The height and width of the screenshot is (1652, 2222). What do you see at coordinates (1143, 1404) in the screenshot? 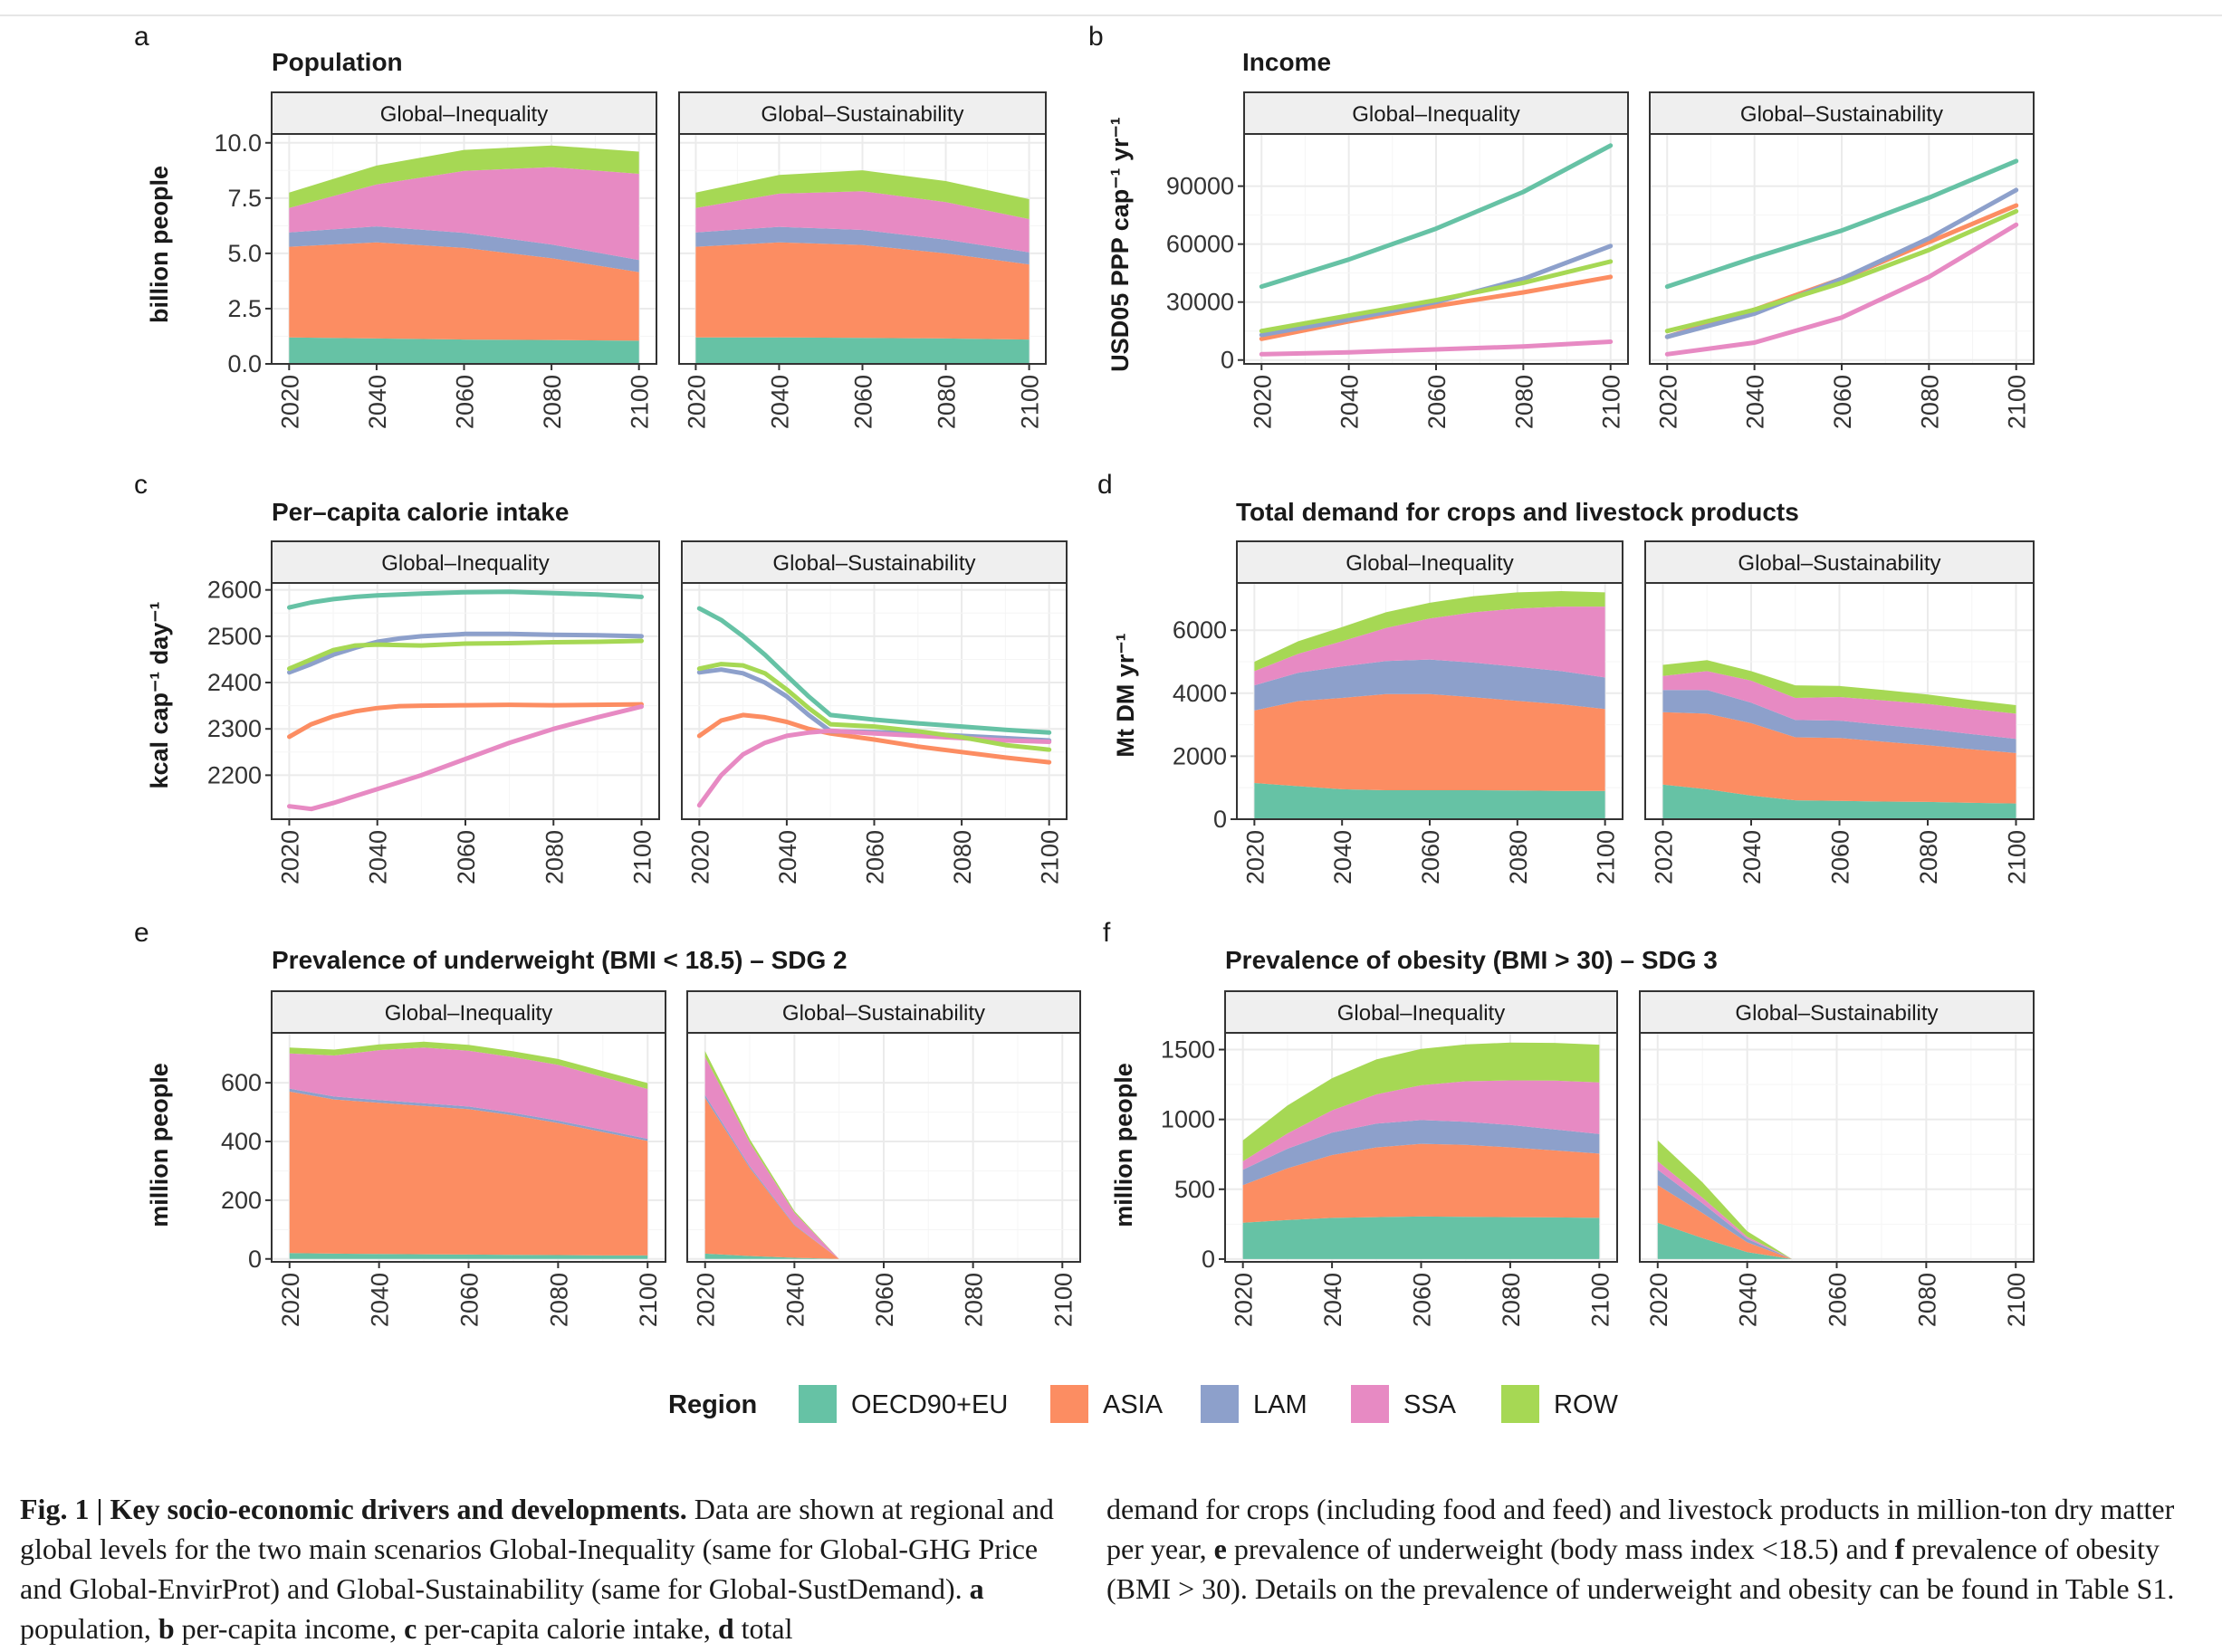
I see `legend: Region OECD90+EU ASIA LAM SSA ROW` at bounding box center [1143, 1404].